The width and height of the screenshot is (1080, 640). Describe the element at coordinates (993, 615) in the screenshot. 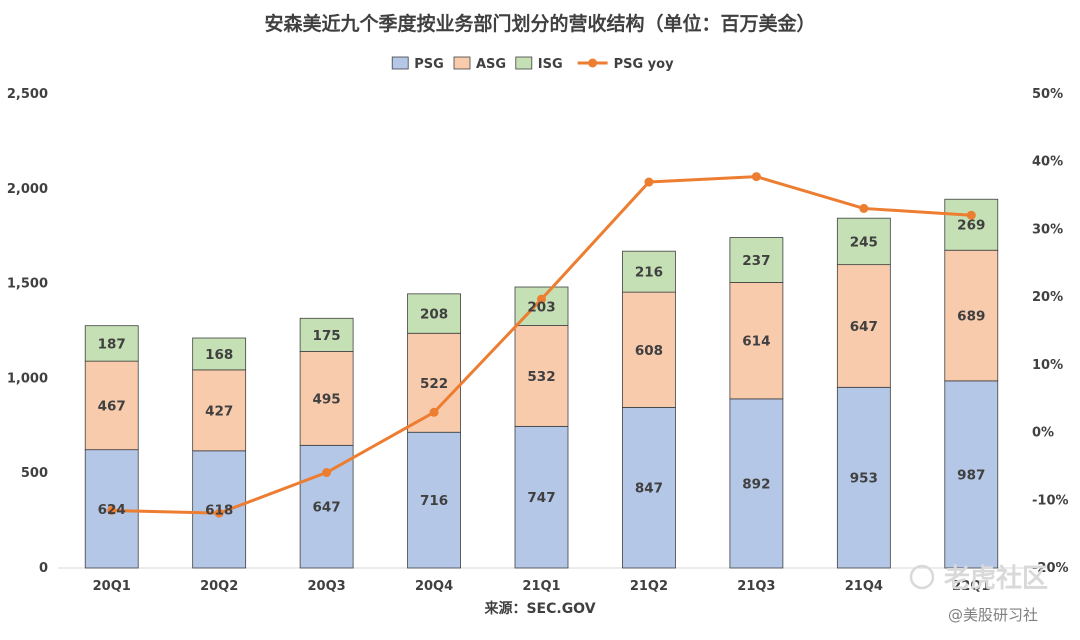

I see `watermark-handle: @美股研习社` at that location.